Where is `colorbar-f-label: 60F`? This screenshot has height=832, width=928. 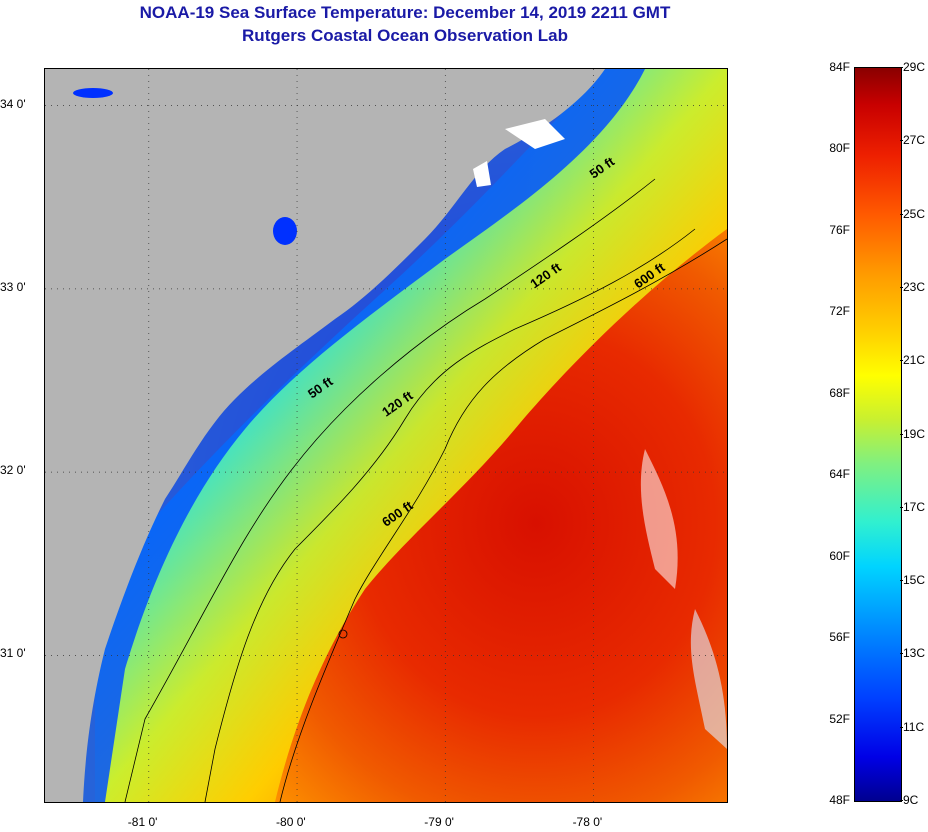
colorbar-f-label: 60F is located at coordinates (839, 555).